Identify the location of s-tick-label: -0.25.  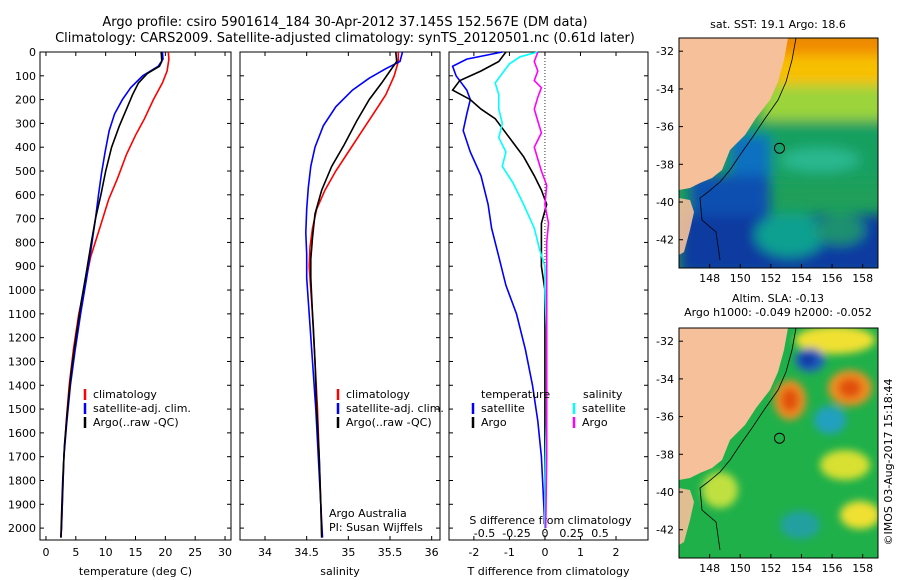
(516, 533).